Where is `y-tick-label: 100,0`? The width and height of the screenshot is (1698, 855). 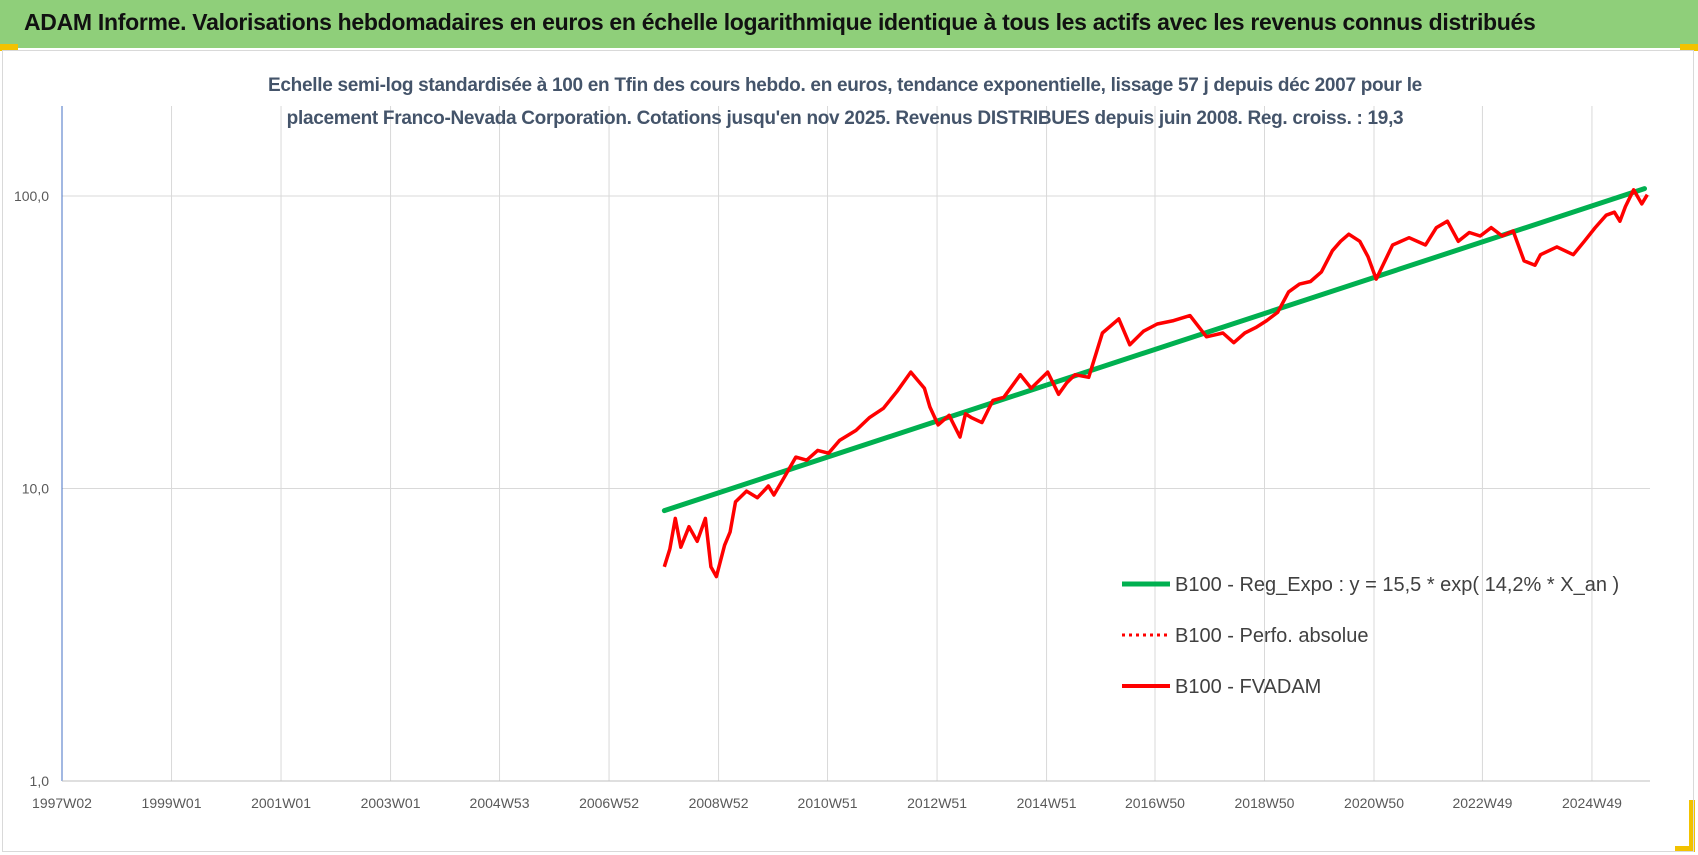
y-tick-label: 100,0 is located at coordinates (31, 196).